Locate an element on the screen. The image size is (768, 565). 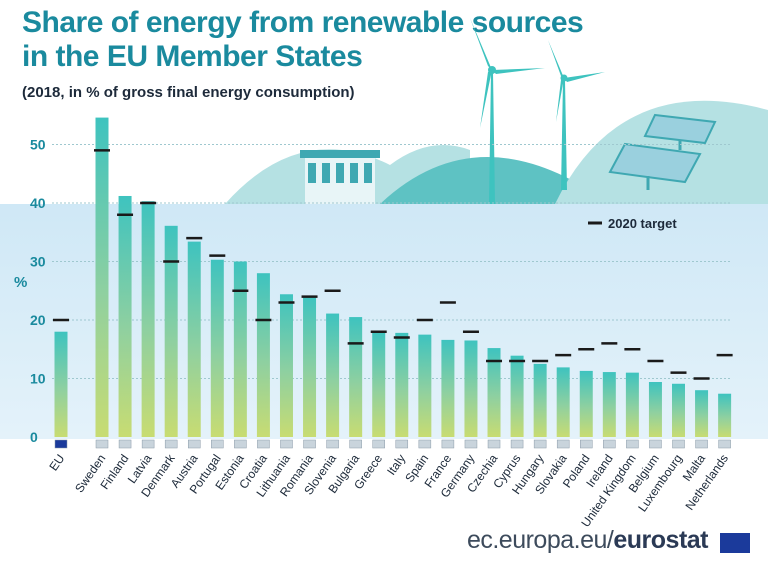
y-axis-label: % is located at coordinates (20, 282).